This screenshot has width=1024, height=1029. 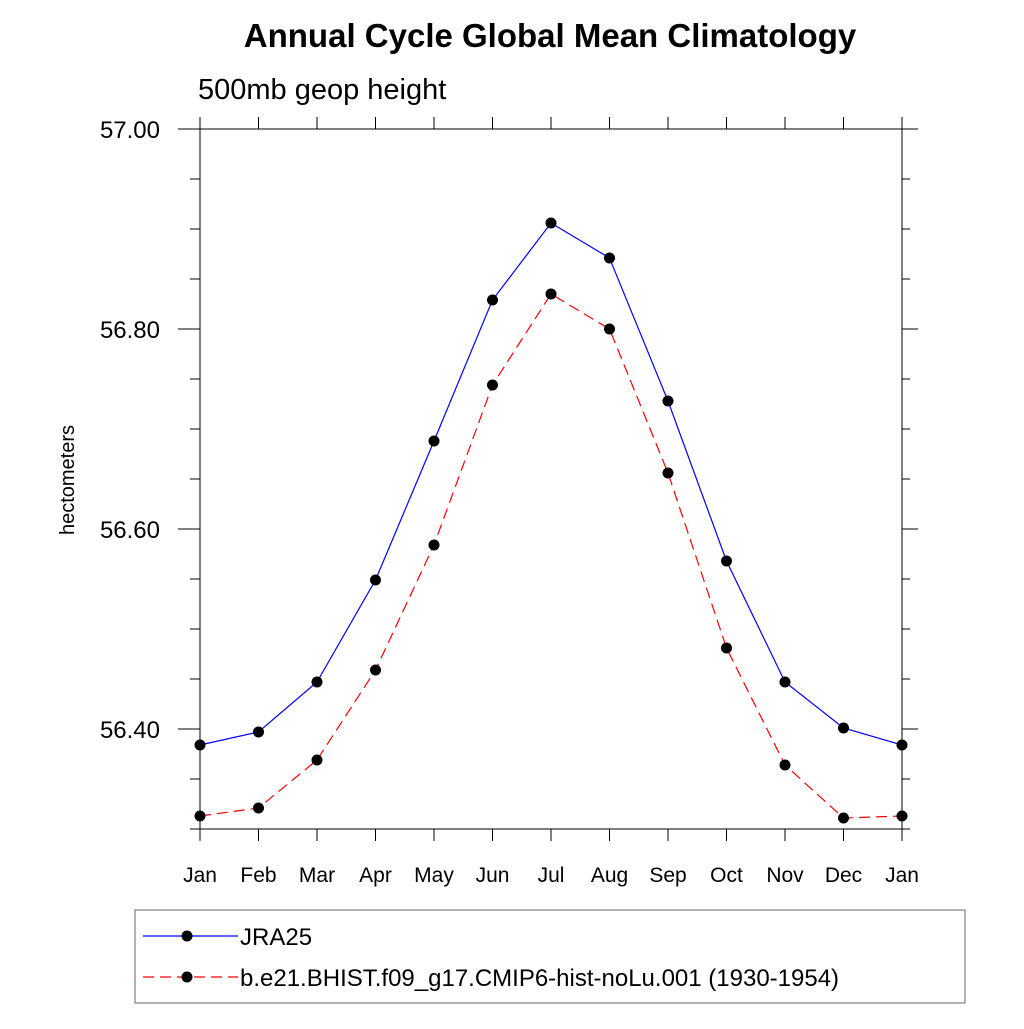 I want to click on chart-title: Annual Cycle Global Mean Climatology, so click(x=550, y=35).